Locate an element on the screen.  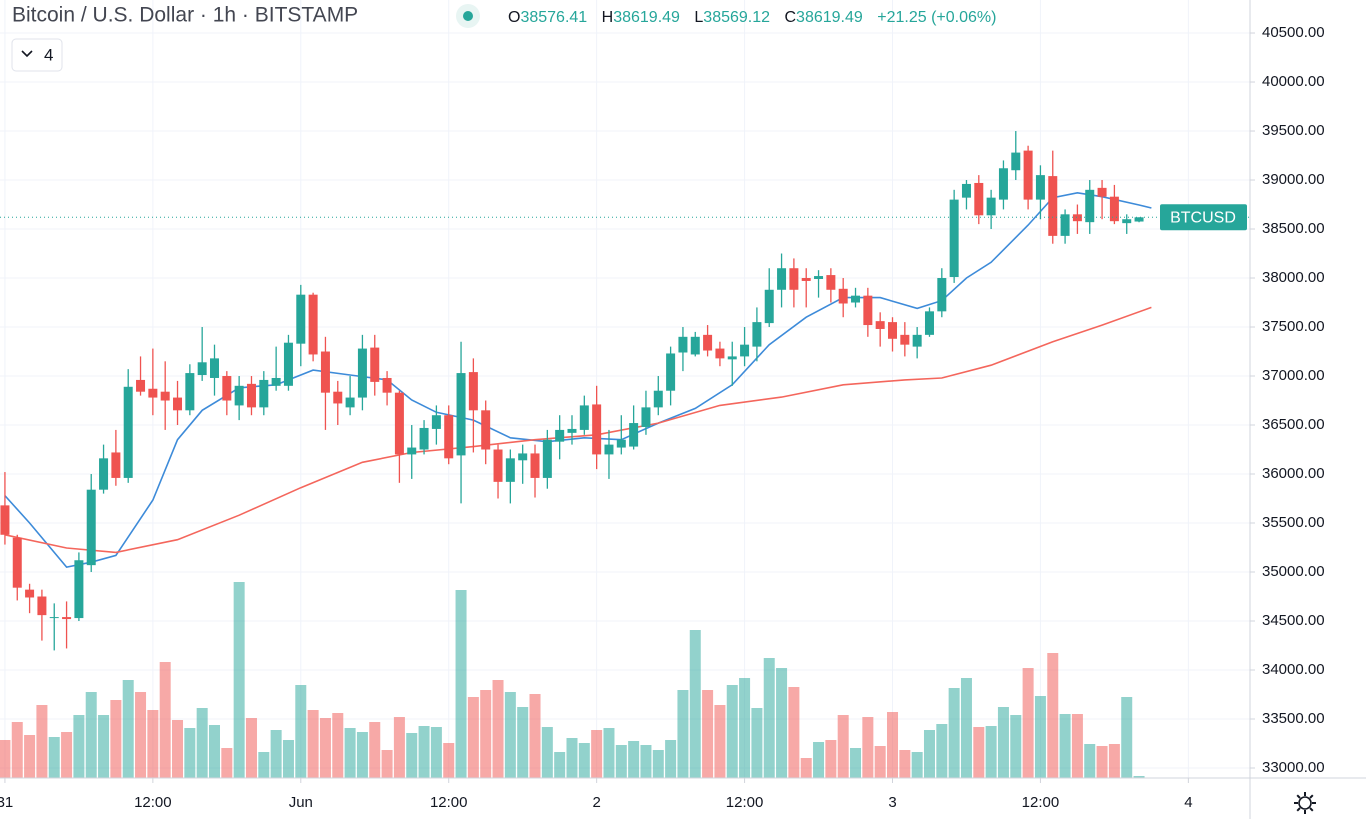
legend-key: H is located at coordinates (608, 17).